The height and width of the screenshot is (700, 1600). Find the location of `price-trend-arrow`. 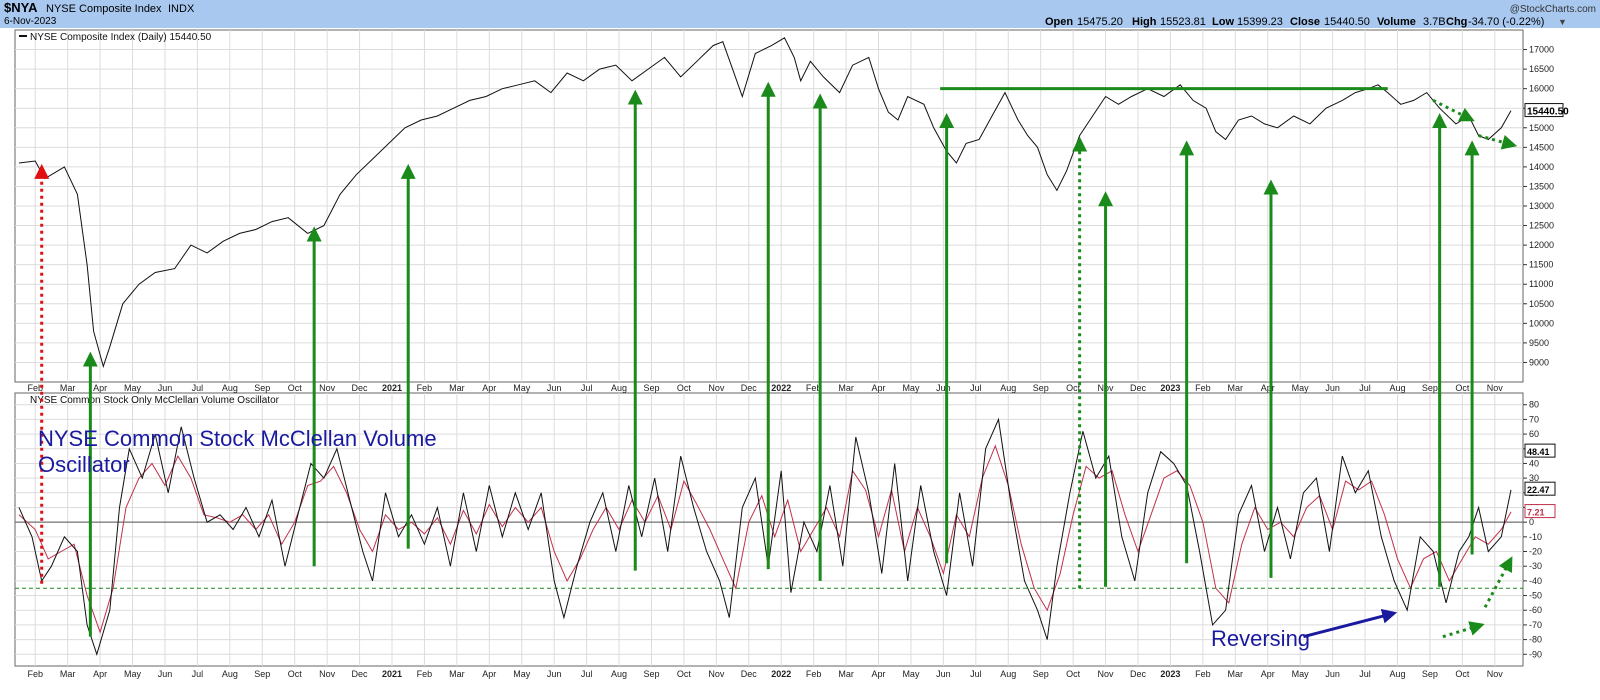

price-trend-arrow is located at coordinates (1453, 110).